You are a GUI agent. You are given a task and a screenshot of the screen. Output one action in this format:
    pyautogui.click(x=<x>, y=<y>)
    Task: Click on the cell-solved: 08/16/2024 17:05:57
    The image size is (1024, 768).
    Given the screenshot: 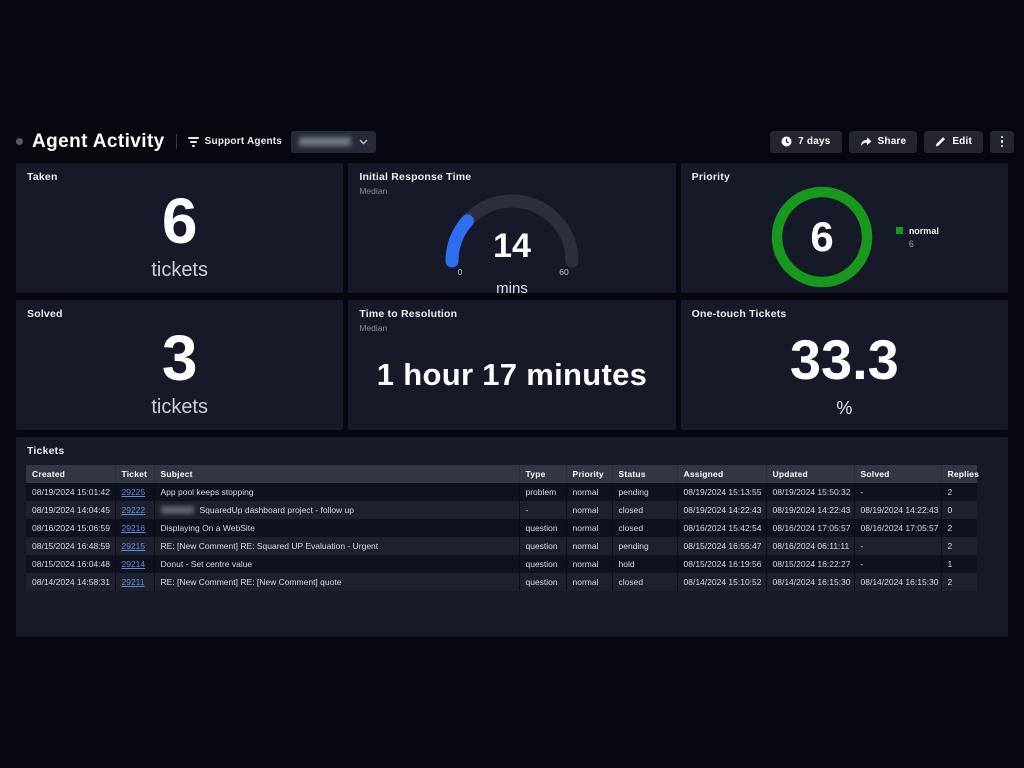 What is the action you would take?
    pyautogui.click(x=898, y=528)
    